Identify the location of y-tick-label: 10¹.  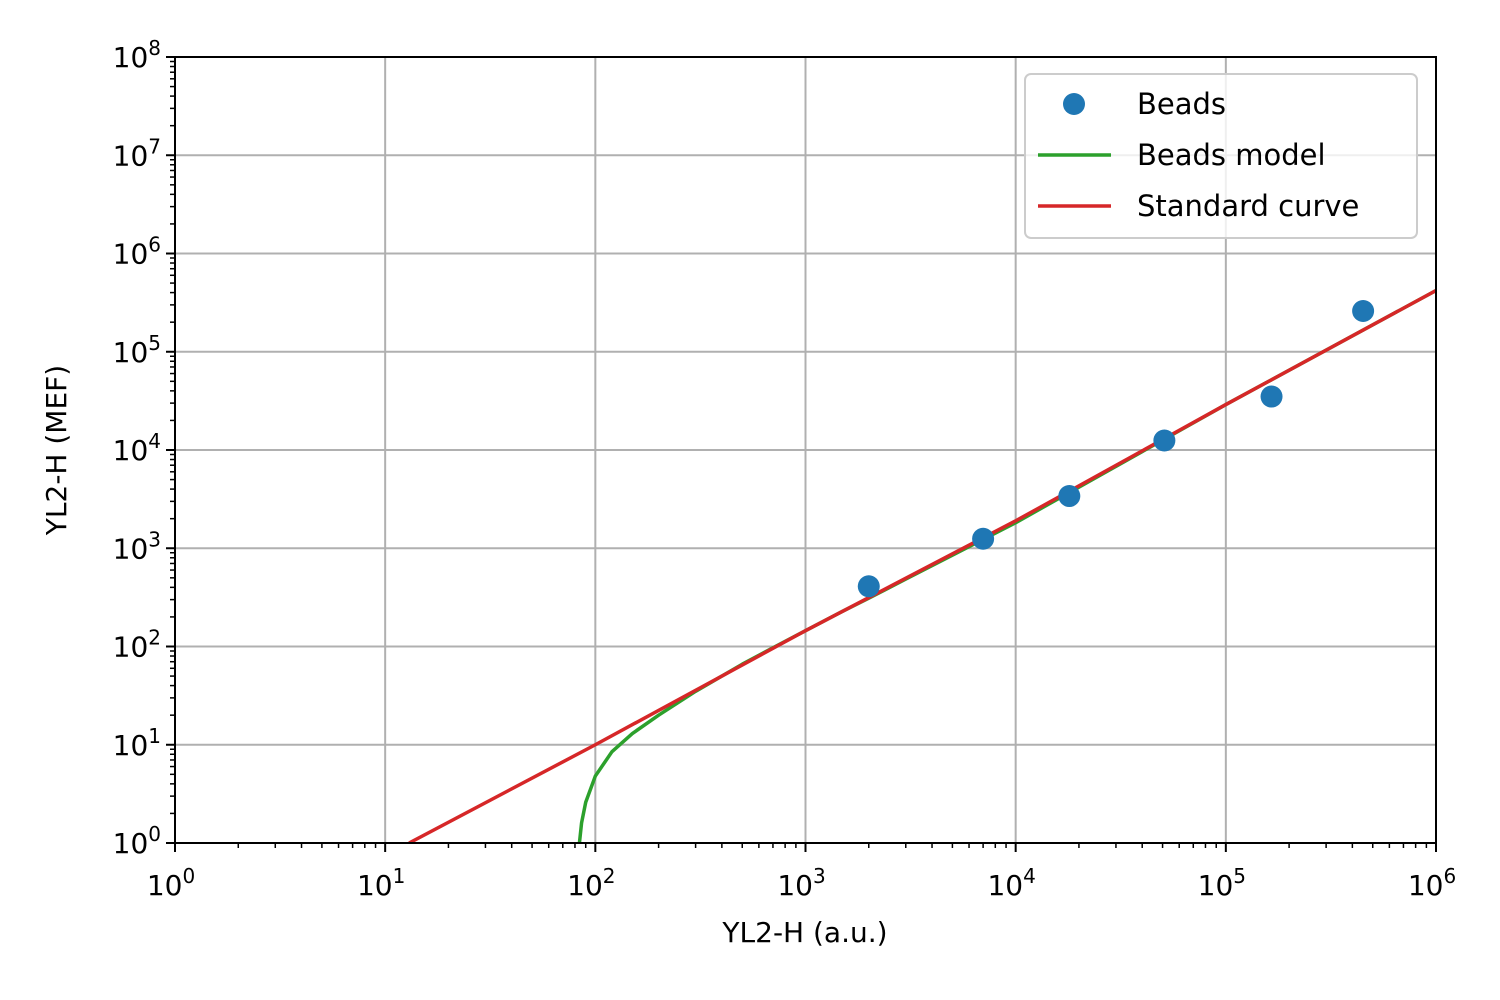
(137, 743).